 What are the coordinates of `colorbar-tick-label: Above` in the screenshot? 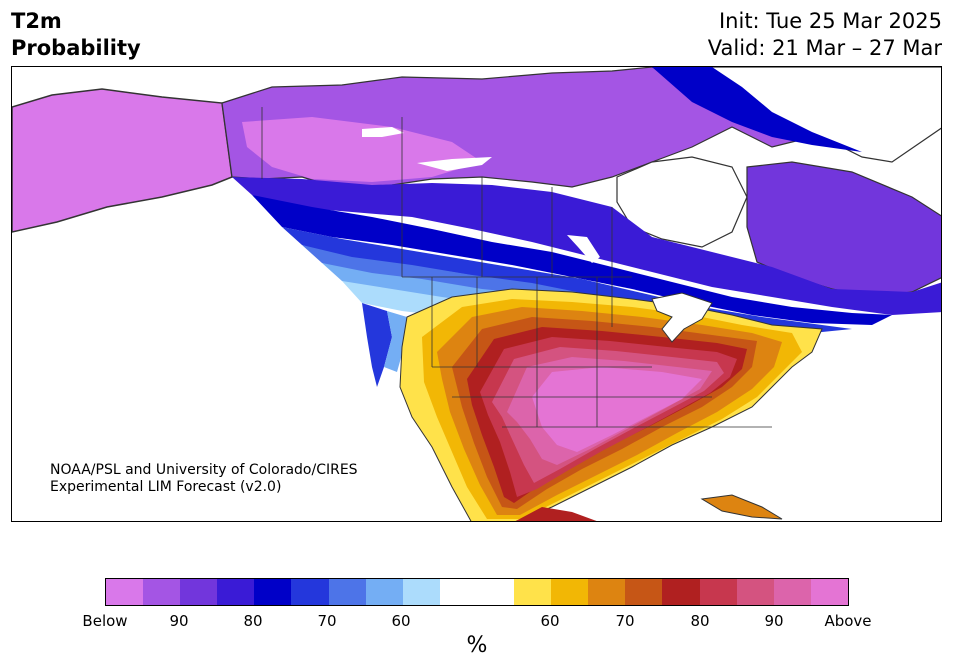 It's located at (848, 621).